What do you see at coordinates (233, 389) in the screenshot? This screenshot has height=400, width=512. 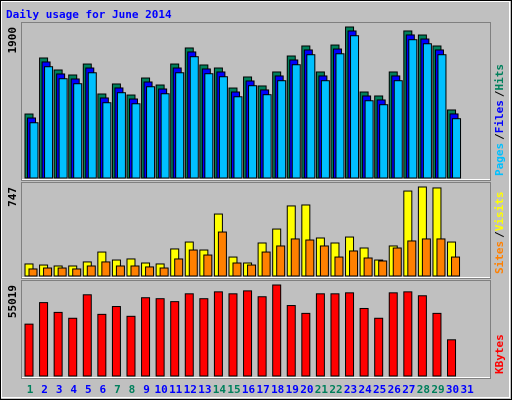 I see `x-tick-label: 15` at bounding box center [233, 389].